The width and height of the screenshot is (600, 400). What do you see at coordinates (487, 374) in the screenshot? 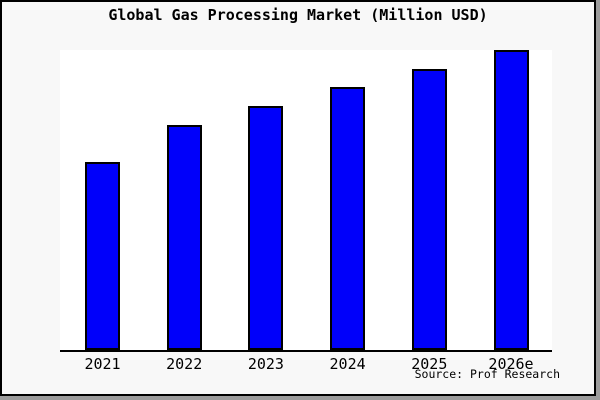
I see `source-attribution: Source: Prof Research` at bounding box center [487, 374].